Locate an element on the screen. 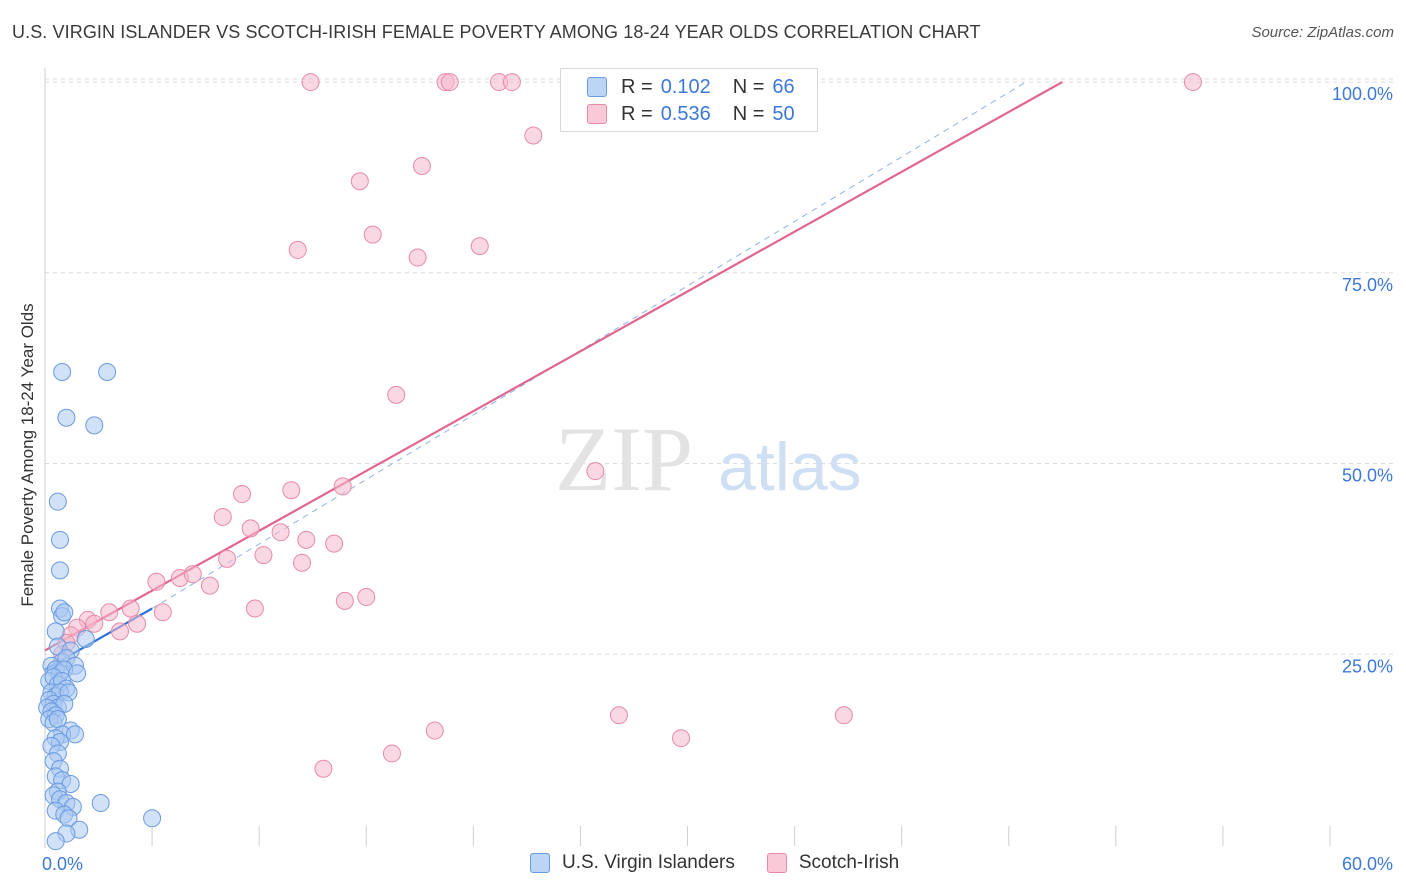  y-tick-label: 25.0% is located at coordinates (1367, 666).